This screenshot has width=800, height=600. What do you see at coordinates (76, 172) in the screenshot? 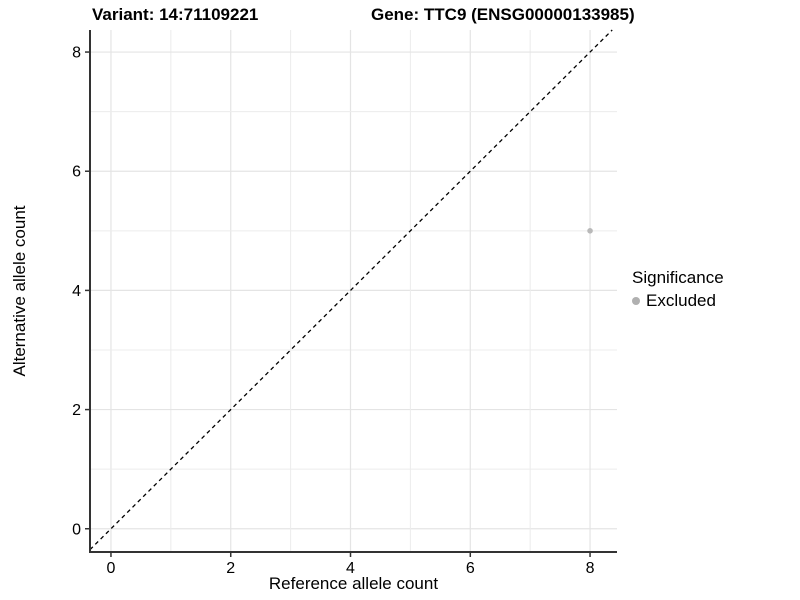
I see `y-tick-label: 6` at bounding box center [76, 172].